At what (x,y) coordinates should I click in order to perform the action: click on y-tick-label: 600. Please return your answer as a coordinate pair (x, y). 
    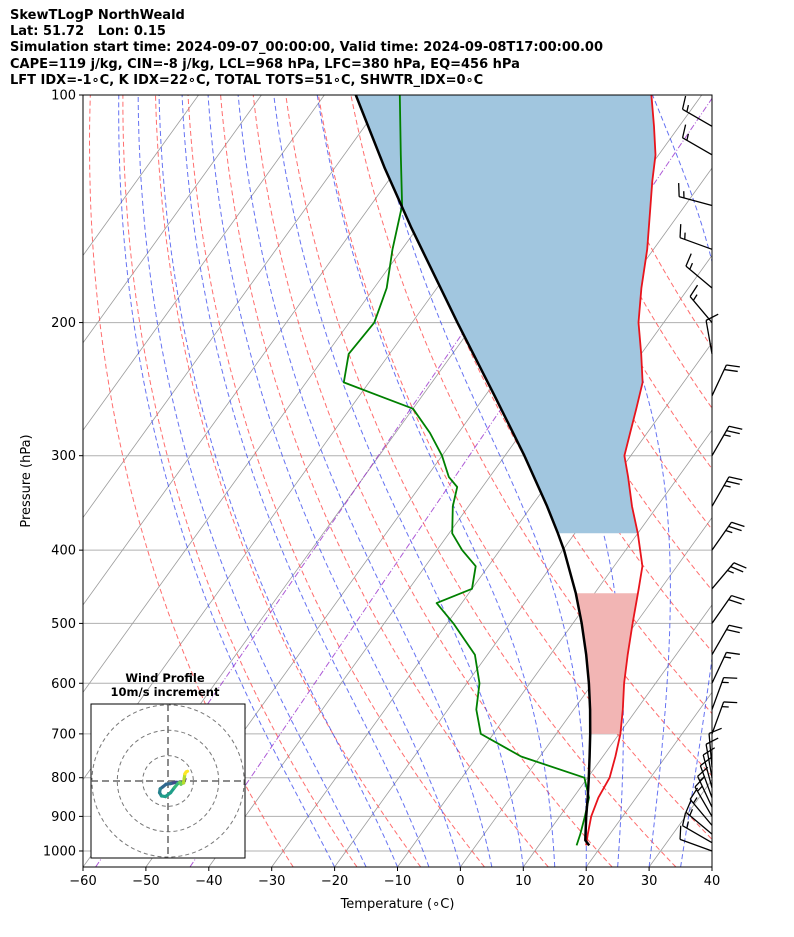
    Looking at the image, I should click on (63, 684).